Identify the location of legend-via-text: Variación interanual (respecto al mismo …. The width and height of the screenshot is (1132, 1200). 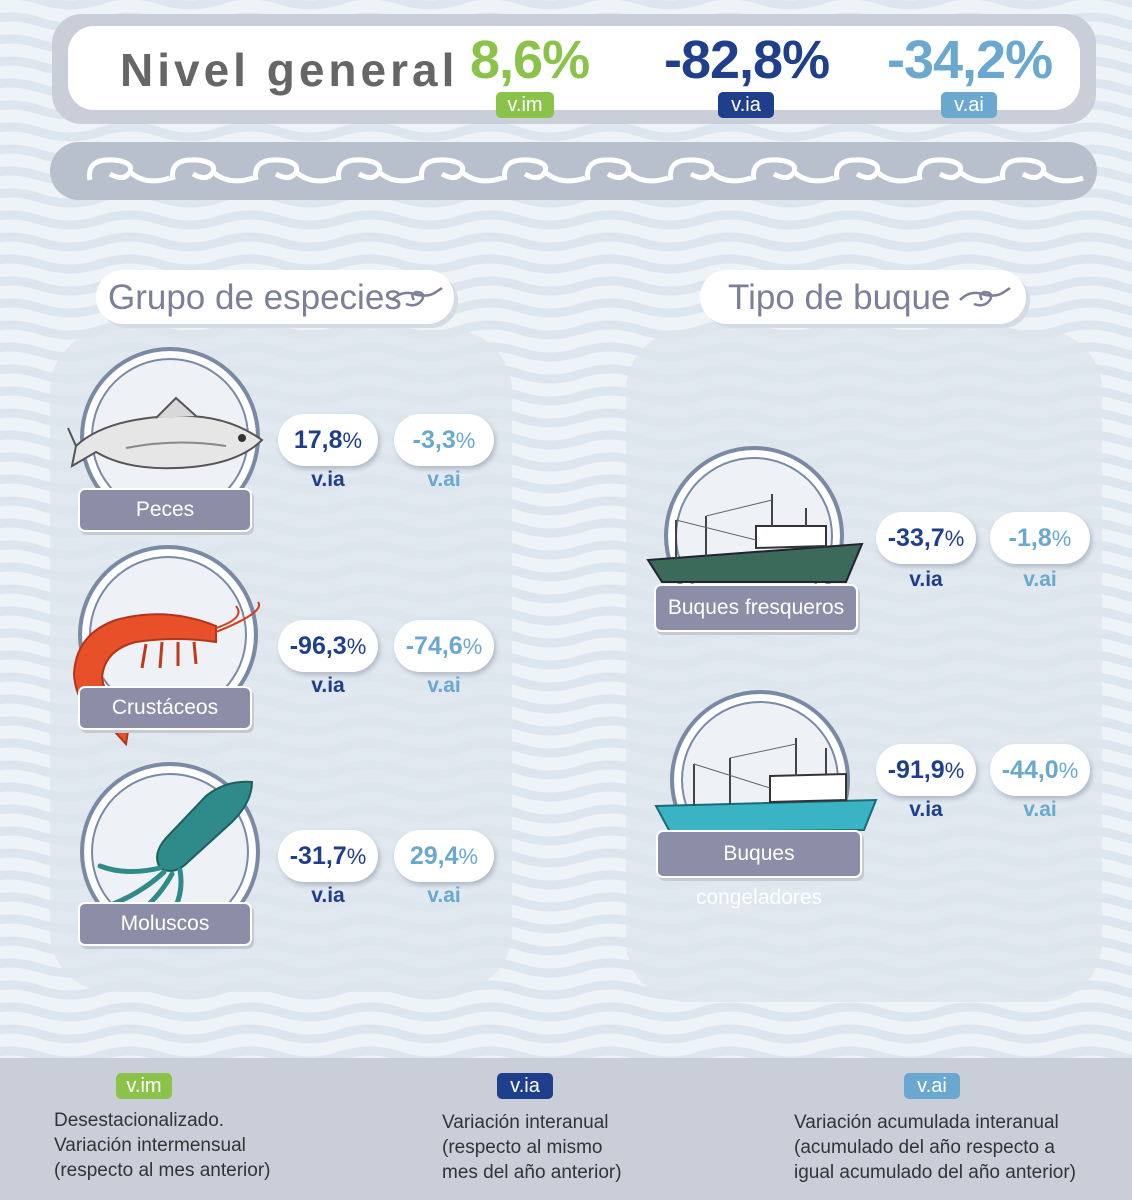
(532, 1147).